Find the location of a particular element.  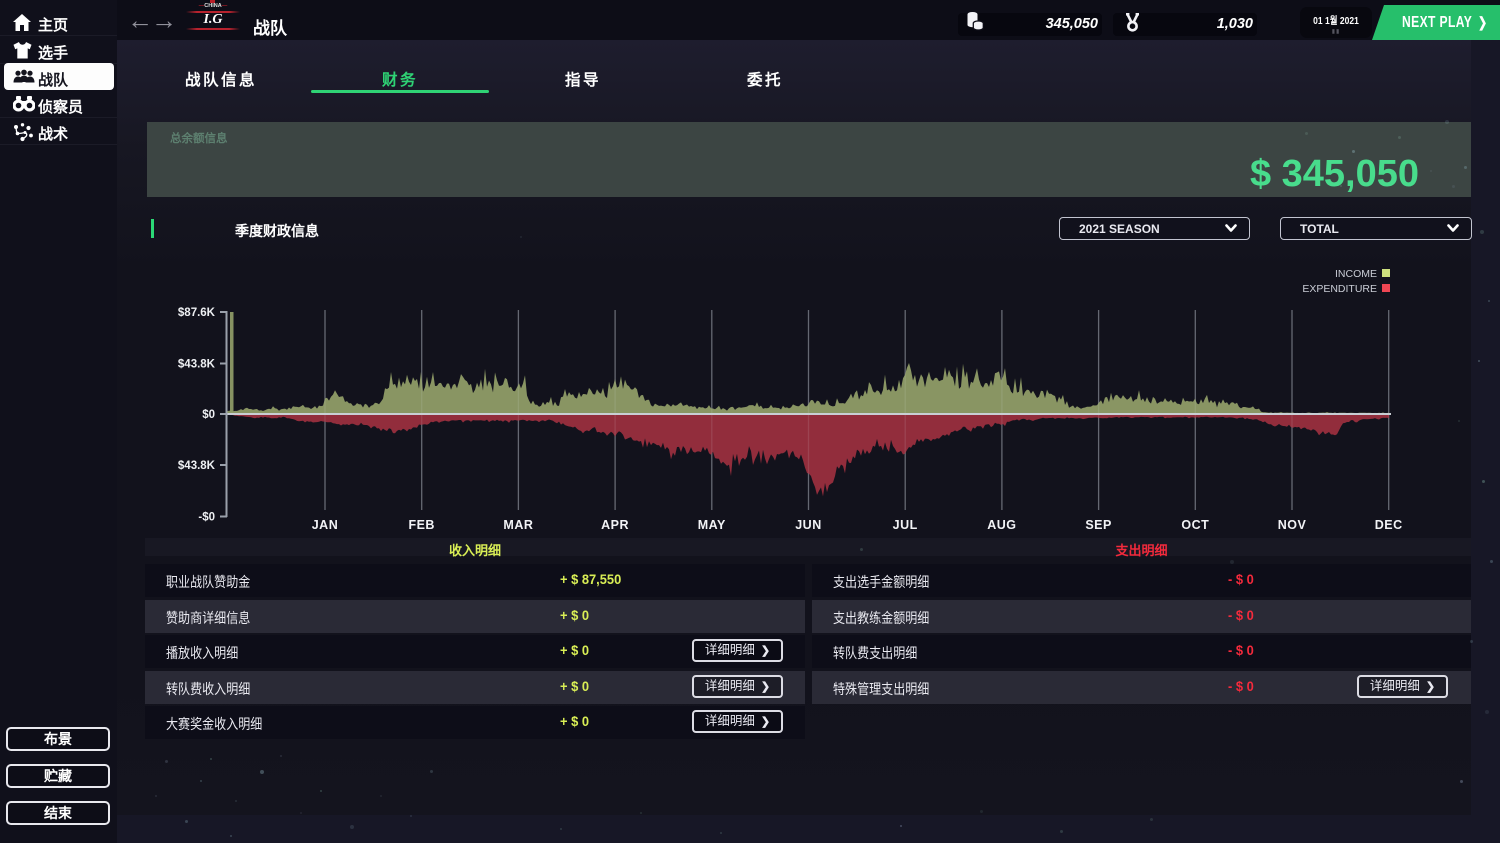

svg-text: $0 is located at coordinates (208, 415).